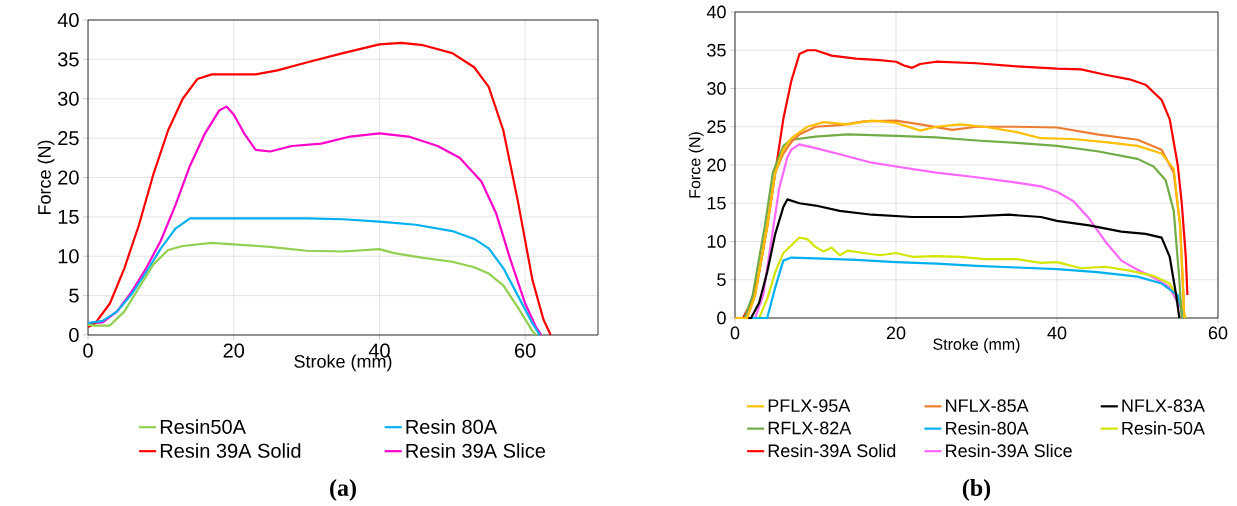 This screenshot has height=506, width=1237. I want to click on text: (a), so click(343, 490).